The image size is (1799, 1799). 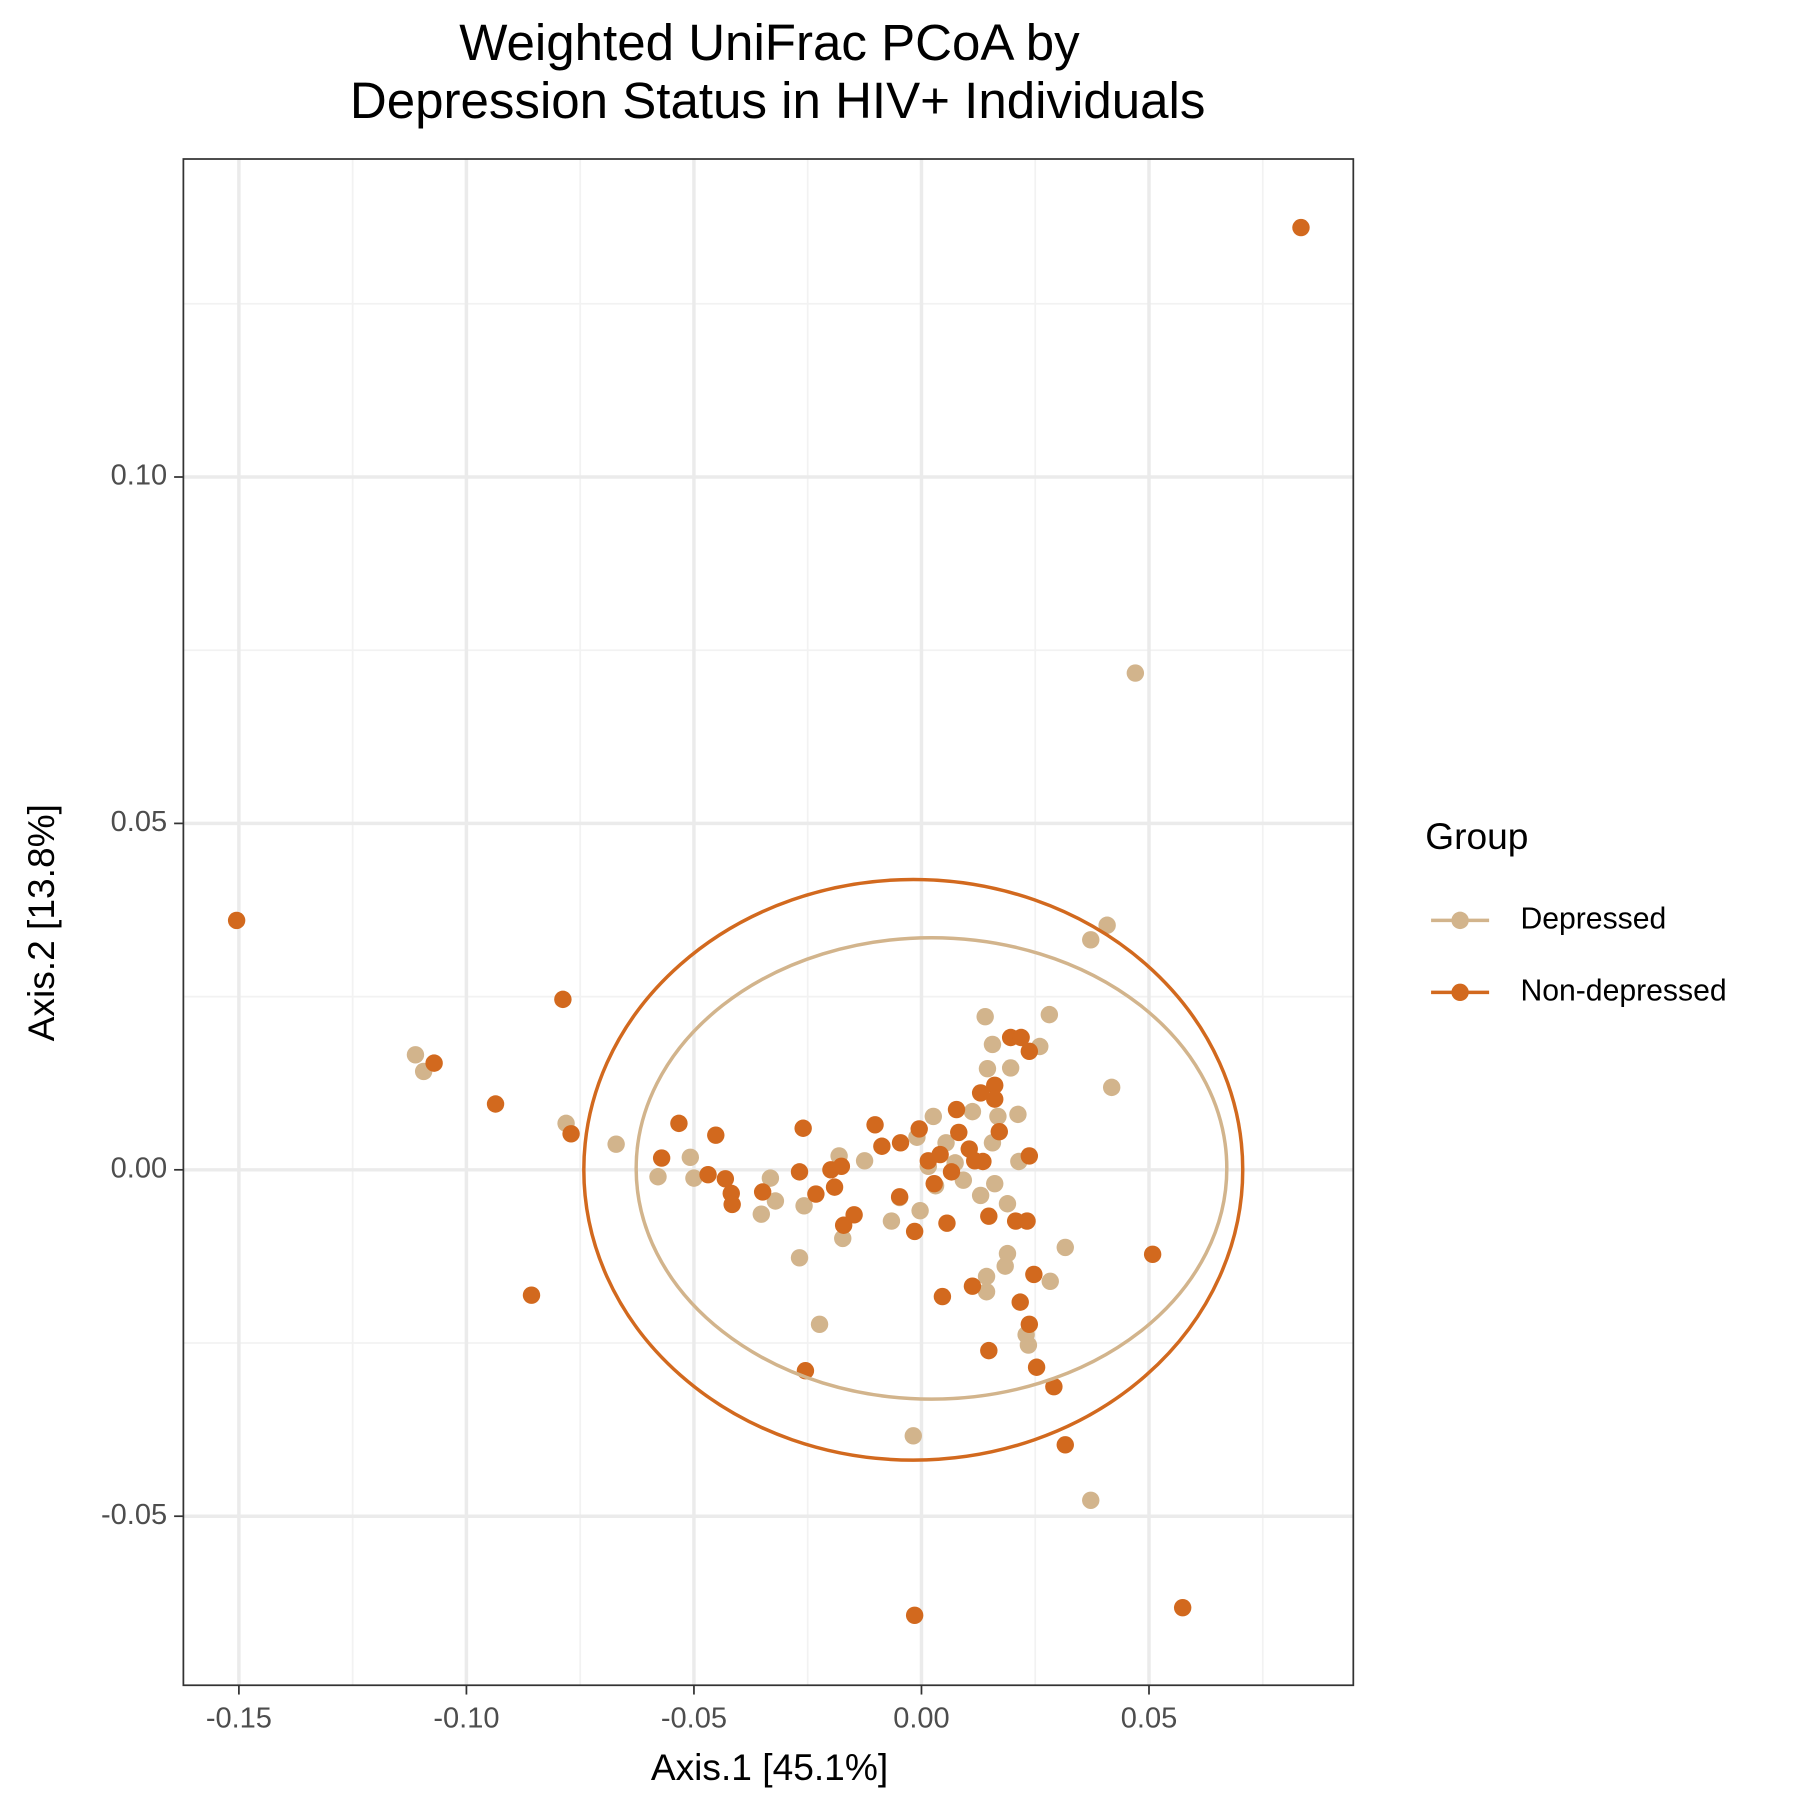 I want to click on x-tick-label: -0.15, so click(x=239, y=1719).